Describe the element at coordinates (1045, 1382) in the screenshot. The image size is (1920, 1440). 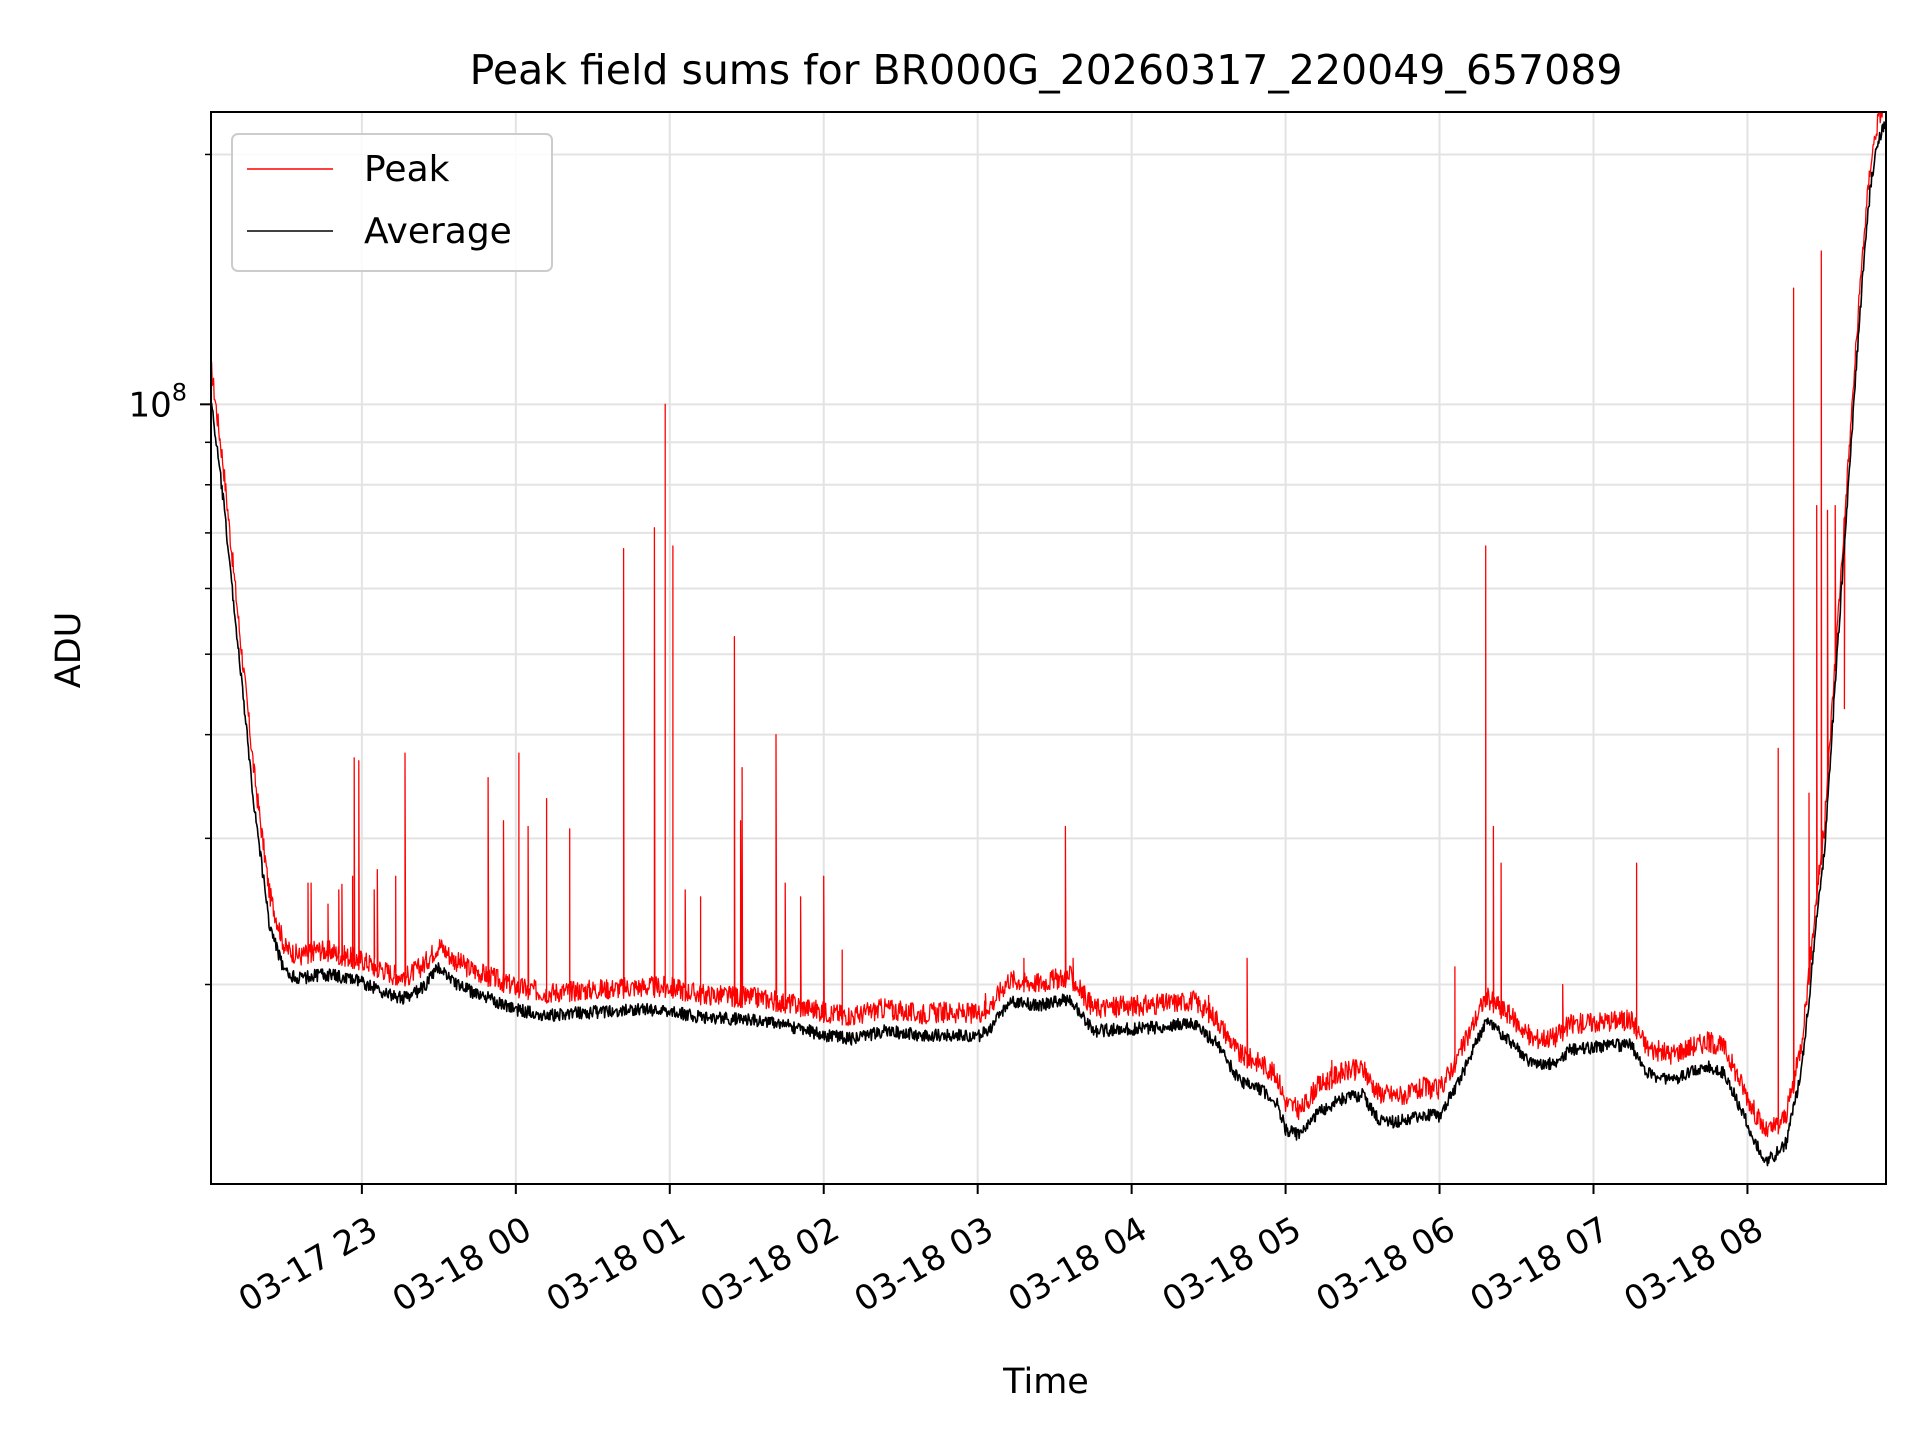
I see `x-axis-label: Time` at that location.